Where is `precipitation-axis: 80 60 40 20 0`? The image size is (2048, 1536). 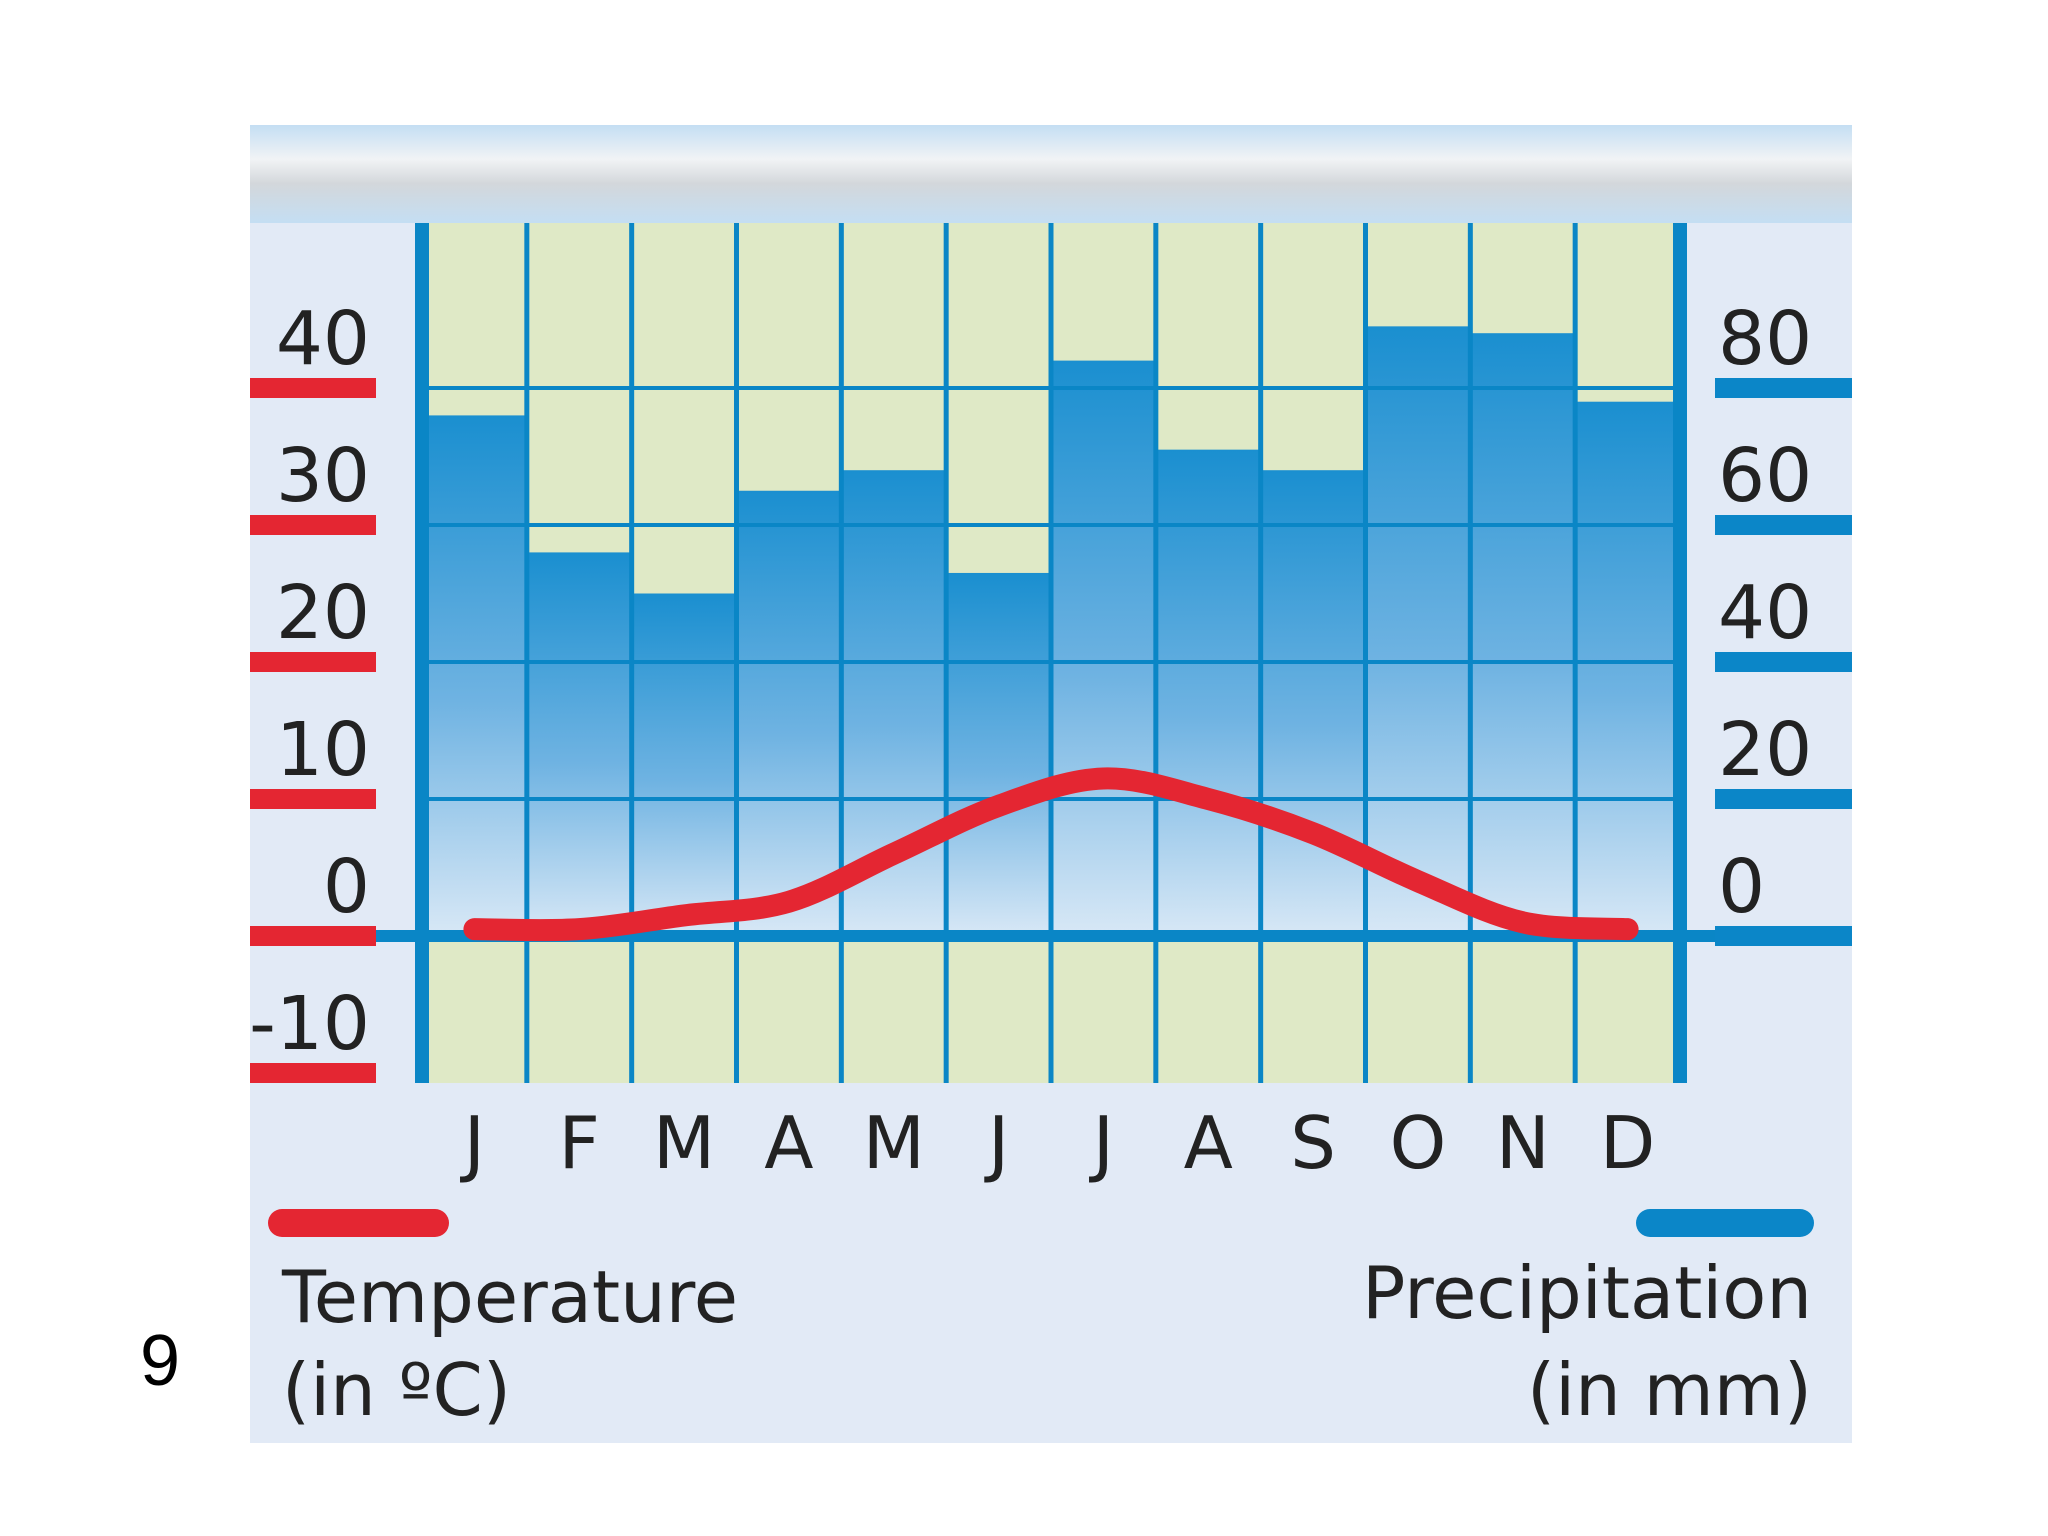
precipitation-axis: 80 60 40 20 0 is located at coordinates (1783, 621).